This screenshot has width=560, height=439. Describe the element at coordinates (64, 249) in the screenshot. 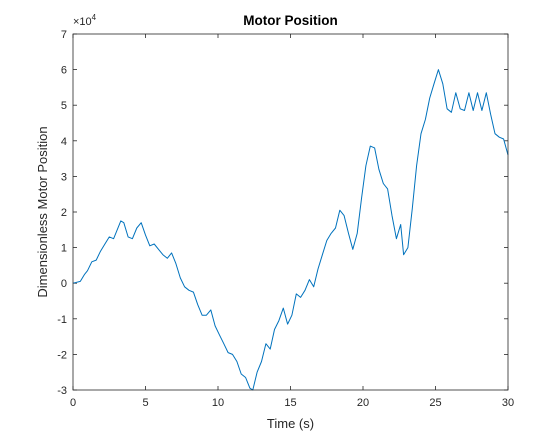

I see `y-tick-label: 1` at that location.